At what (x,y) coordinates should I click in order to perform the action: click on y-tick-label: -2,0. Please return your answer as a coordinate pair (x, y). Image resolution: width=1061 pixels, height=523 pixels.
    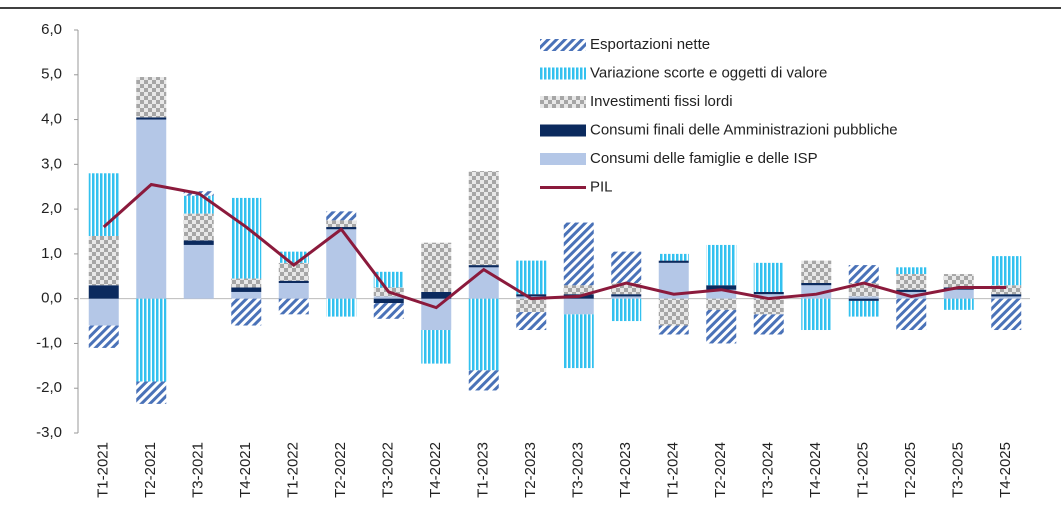
    Looking at the image, I should click on (49, 387).